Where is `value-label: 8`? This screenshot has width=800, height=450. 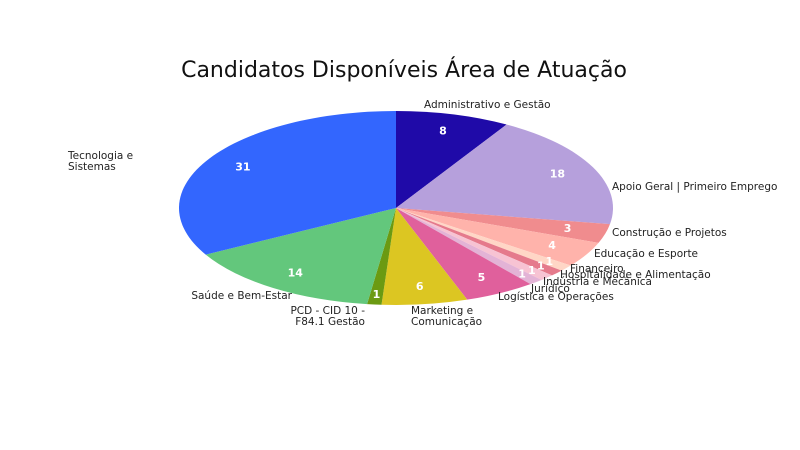
value-label: 8 is located at coordinates (443, 130).